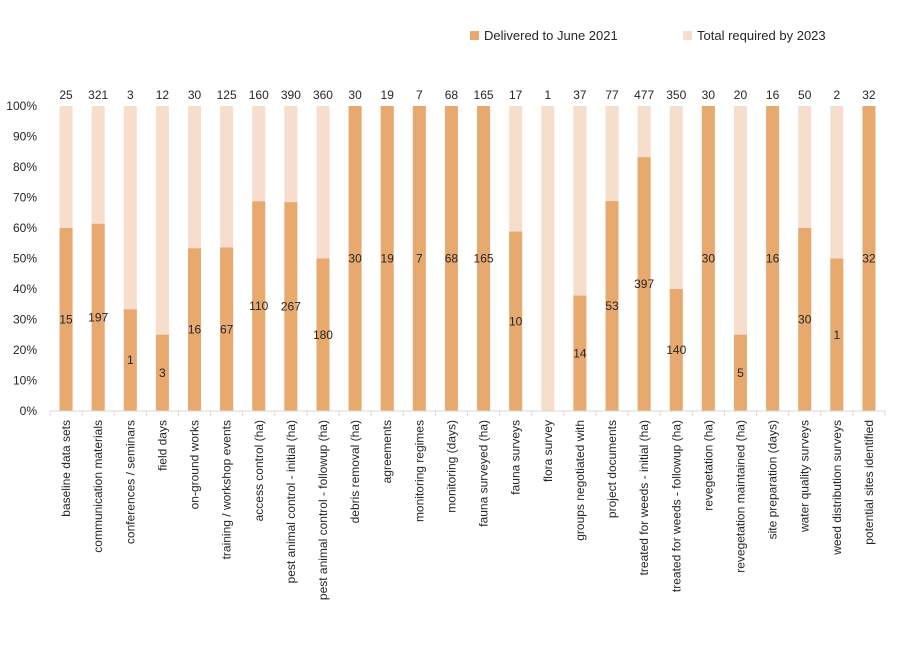 The image size is (913, 667). What do you see at coordinates (66, 468) in the screenshot?
I see `x-category-label: baseline data sets` at bounding box center [66, 468].